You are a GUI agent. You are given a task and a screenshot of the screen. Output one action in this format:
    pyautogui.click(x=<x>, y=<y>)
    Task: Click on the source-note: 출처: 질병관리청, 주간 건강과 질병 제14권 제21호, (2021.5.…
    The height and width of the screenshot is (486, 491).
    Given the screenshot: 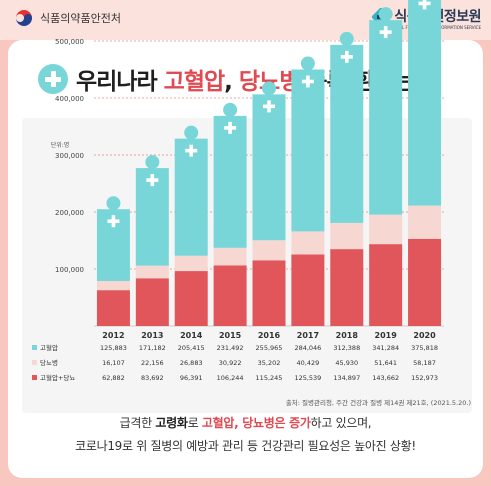 What is the action you would take?
    pyautogui.click(x=378, y=403)
    